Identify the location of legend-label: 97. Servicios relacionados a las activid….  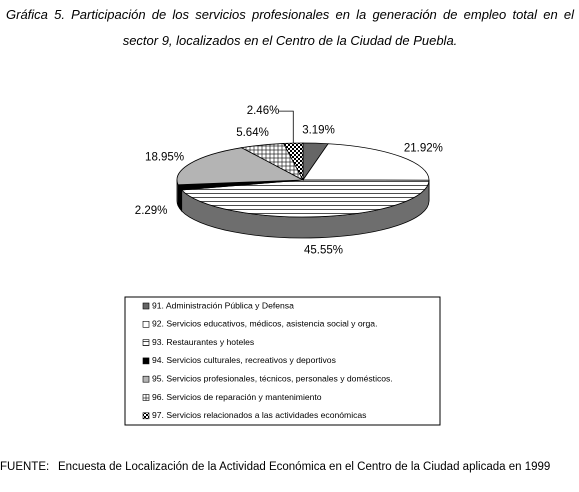
(259, 415).